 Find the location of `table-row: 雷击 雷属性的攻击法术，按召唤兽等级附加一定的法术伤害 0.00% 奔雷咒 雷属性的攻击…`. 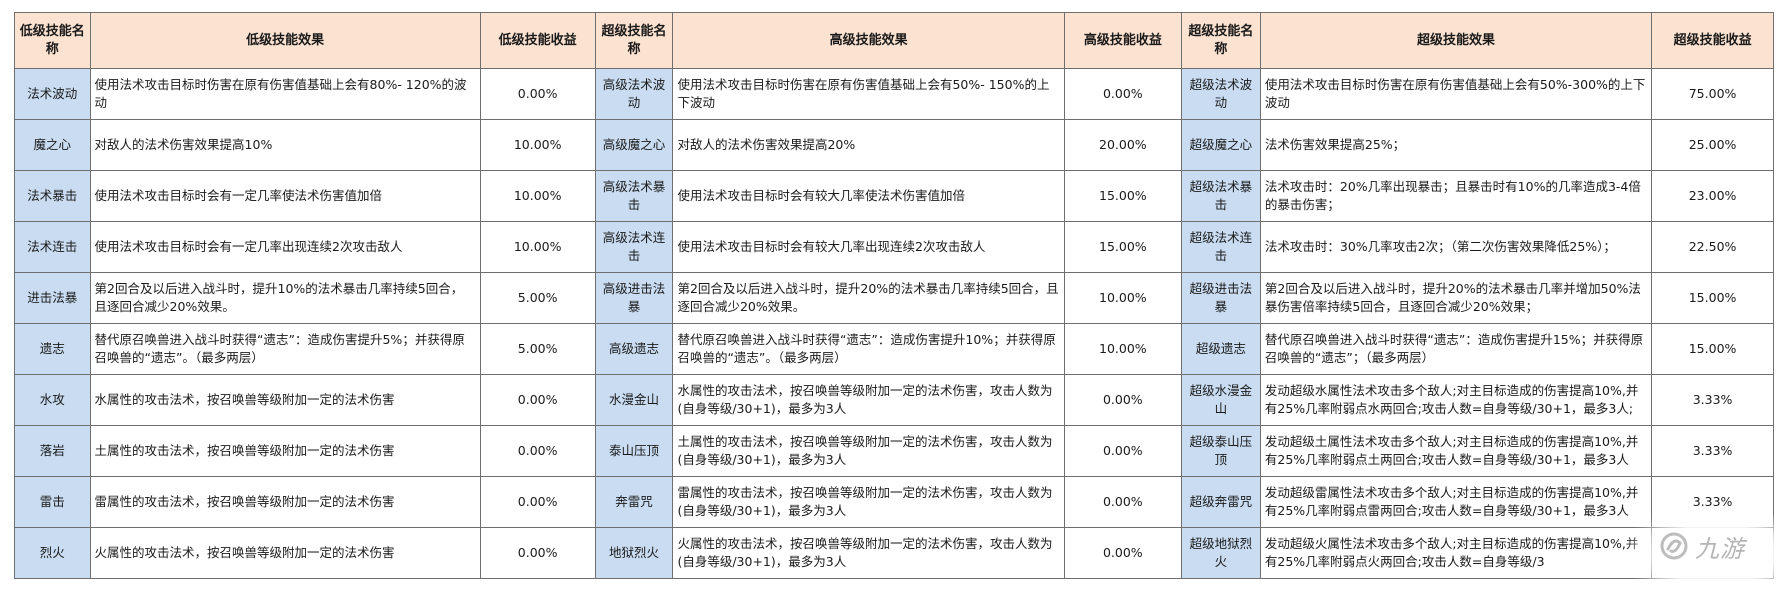

table-row: 雷击 雷属性的攻击法术，按召唤兽等级附加一定的法术伤害 0.00% 奔雷咒 雷属性的攻击… is located at coordinates (894, 502).